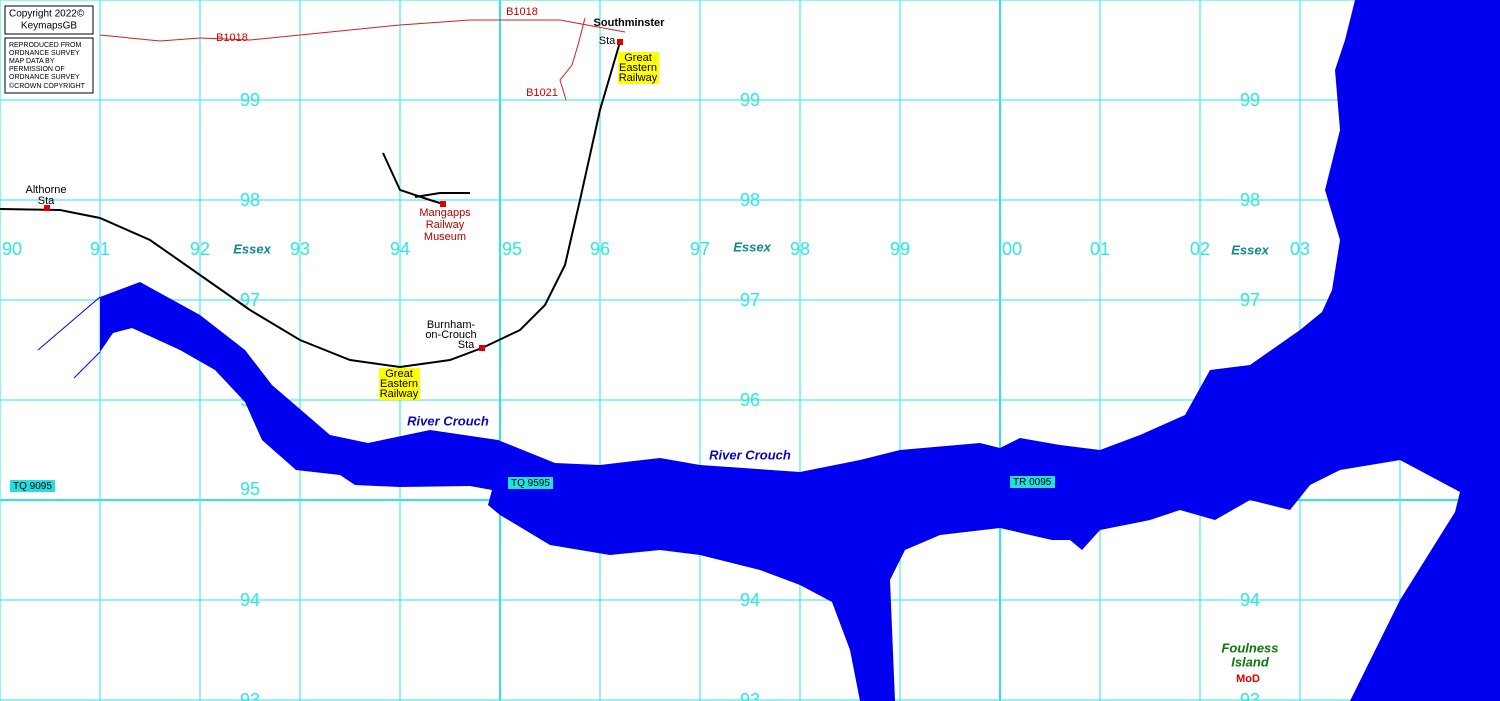 The height and width of the screenshot is (701, 1500). What do you see at coordinates (32, 61) in the screenshot?
I see `notice: MAP DATA BY` at bounding box center [32, 61].